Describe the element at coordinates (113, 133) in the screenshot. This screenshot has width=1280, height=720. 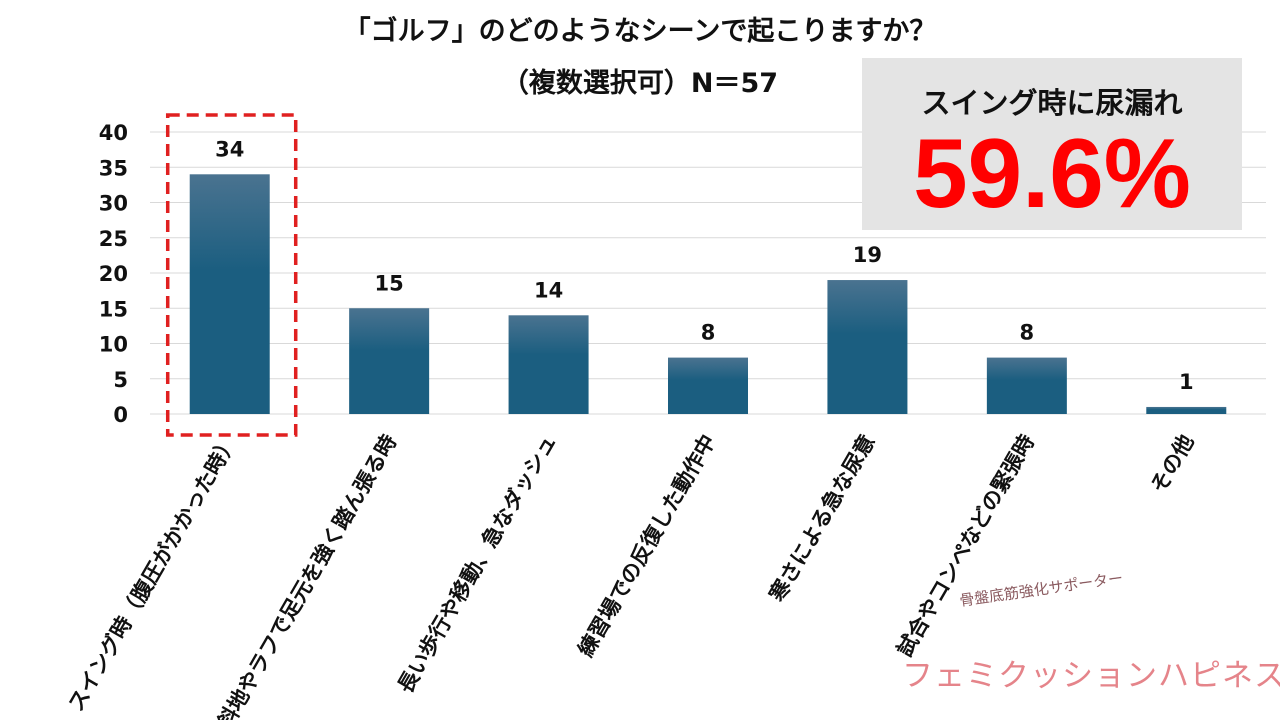
I see `y-tick-label: 40` at that location.